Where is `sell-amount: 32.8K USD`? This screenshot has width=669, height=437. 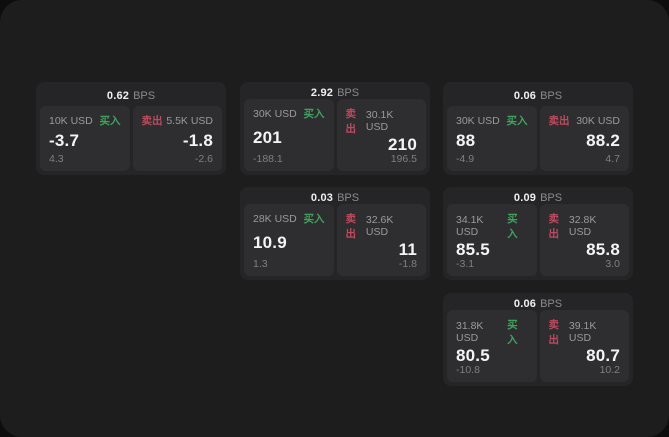 sell-amount: 32.8K USD is located at coordinates (582, 226).